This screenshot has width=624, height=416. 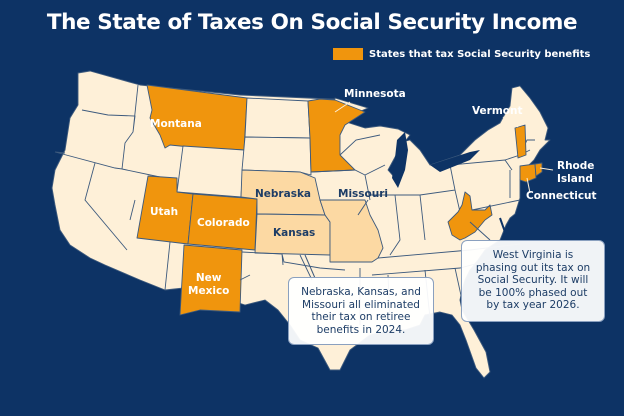 What do you see at coordinates (444, 147) in the screenshot?
I see `leader-lines` at bounding box center [444, 147].